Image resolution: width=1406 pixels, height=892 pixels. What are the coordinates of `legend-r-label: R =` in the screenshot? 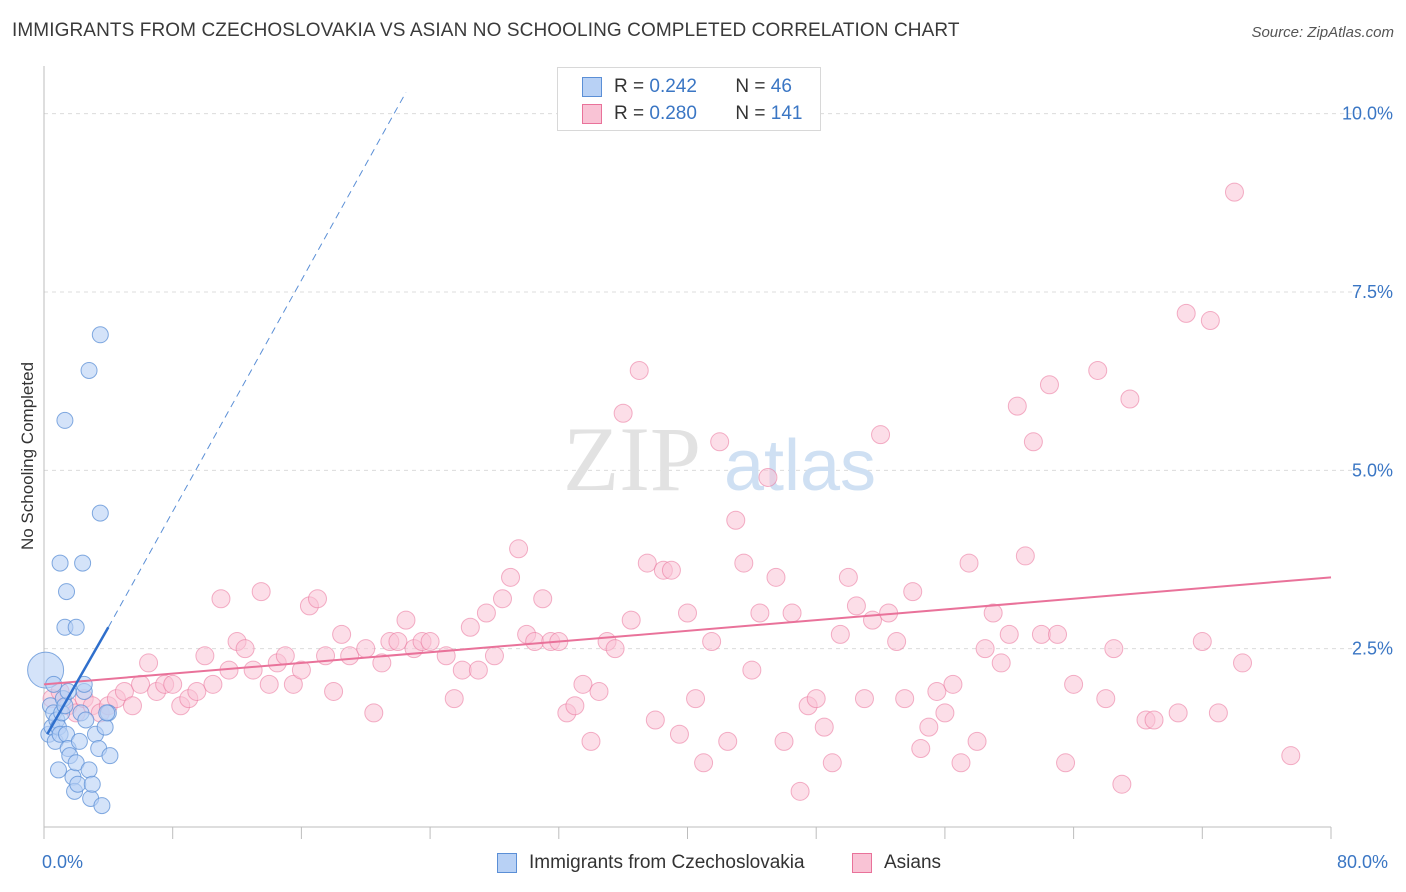 It's located at (629, 113).